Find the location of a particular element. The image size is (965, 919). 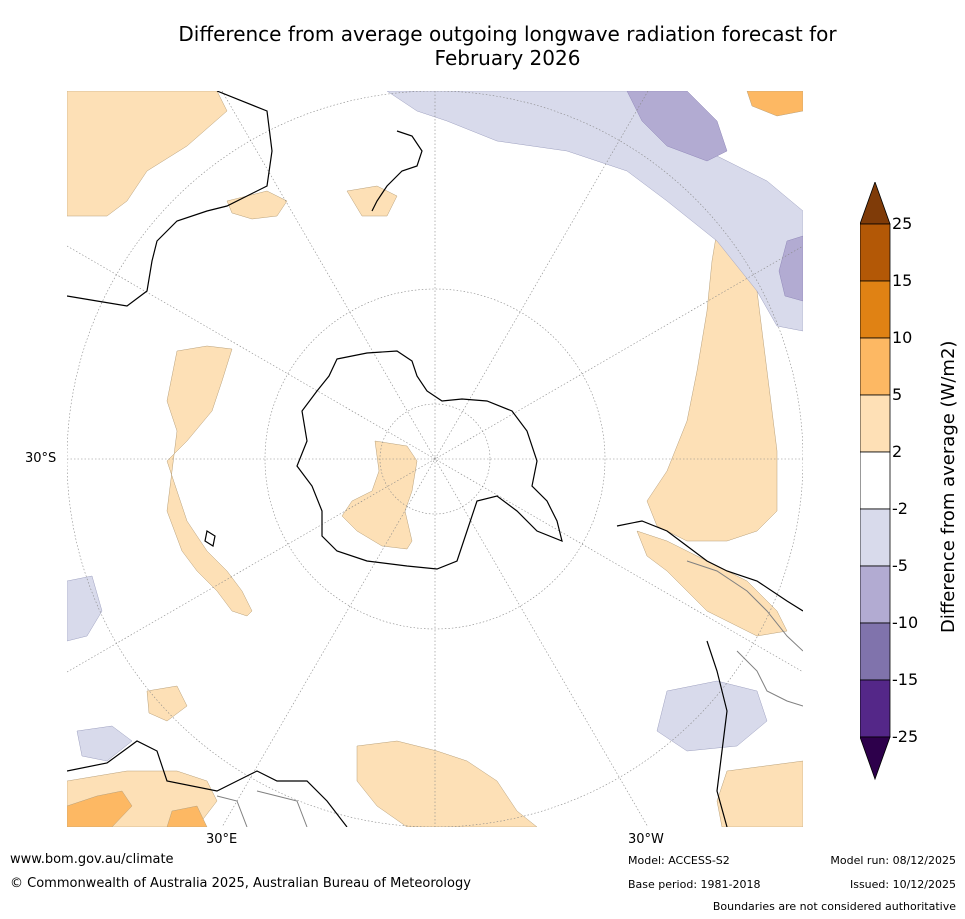

anomaly-region-left-patch is located at coordinates (209, 481).